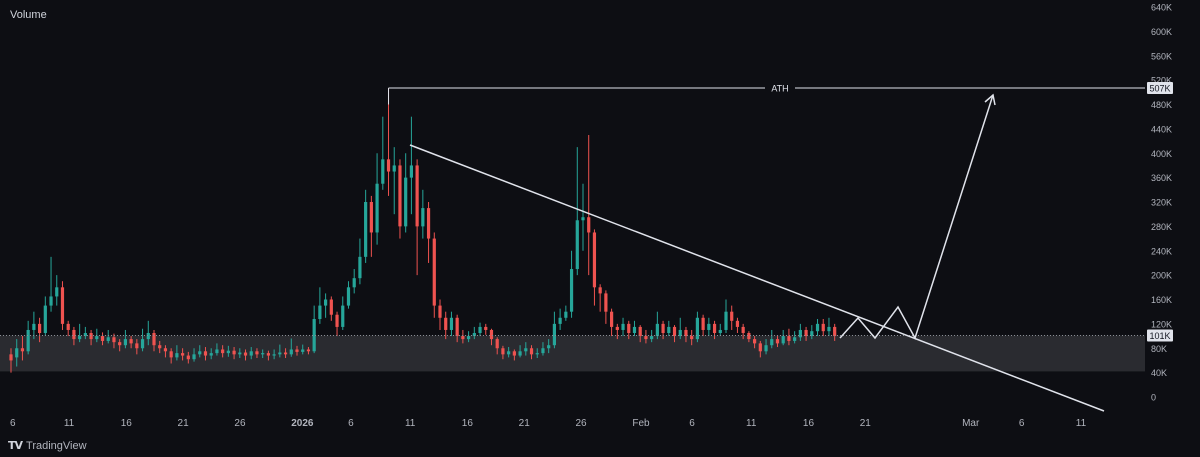 The height and width of the screenshot is (457, 1200). What do you see at coordinates (28, 15) in the screenshot?
I see `indicator-title: Volume` at bounding box center [28, 15].